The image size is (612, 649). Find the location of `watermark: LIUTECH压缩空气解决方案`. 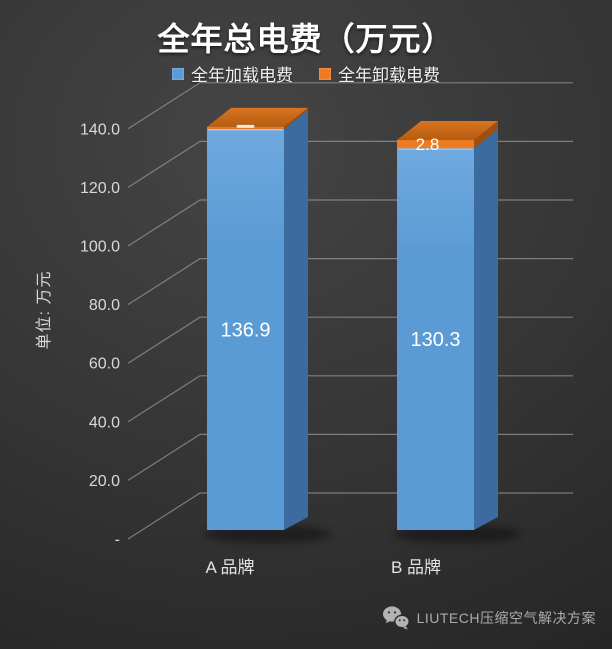

watermark: LIUTECH压缩空气解决方案 is located at coordinates (489, 618).